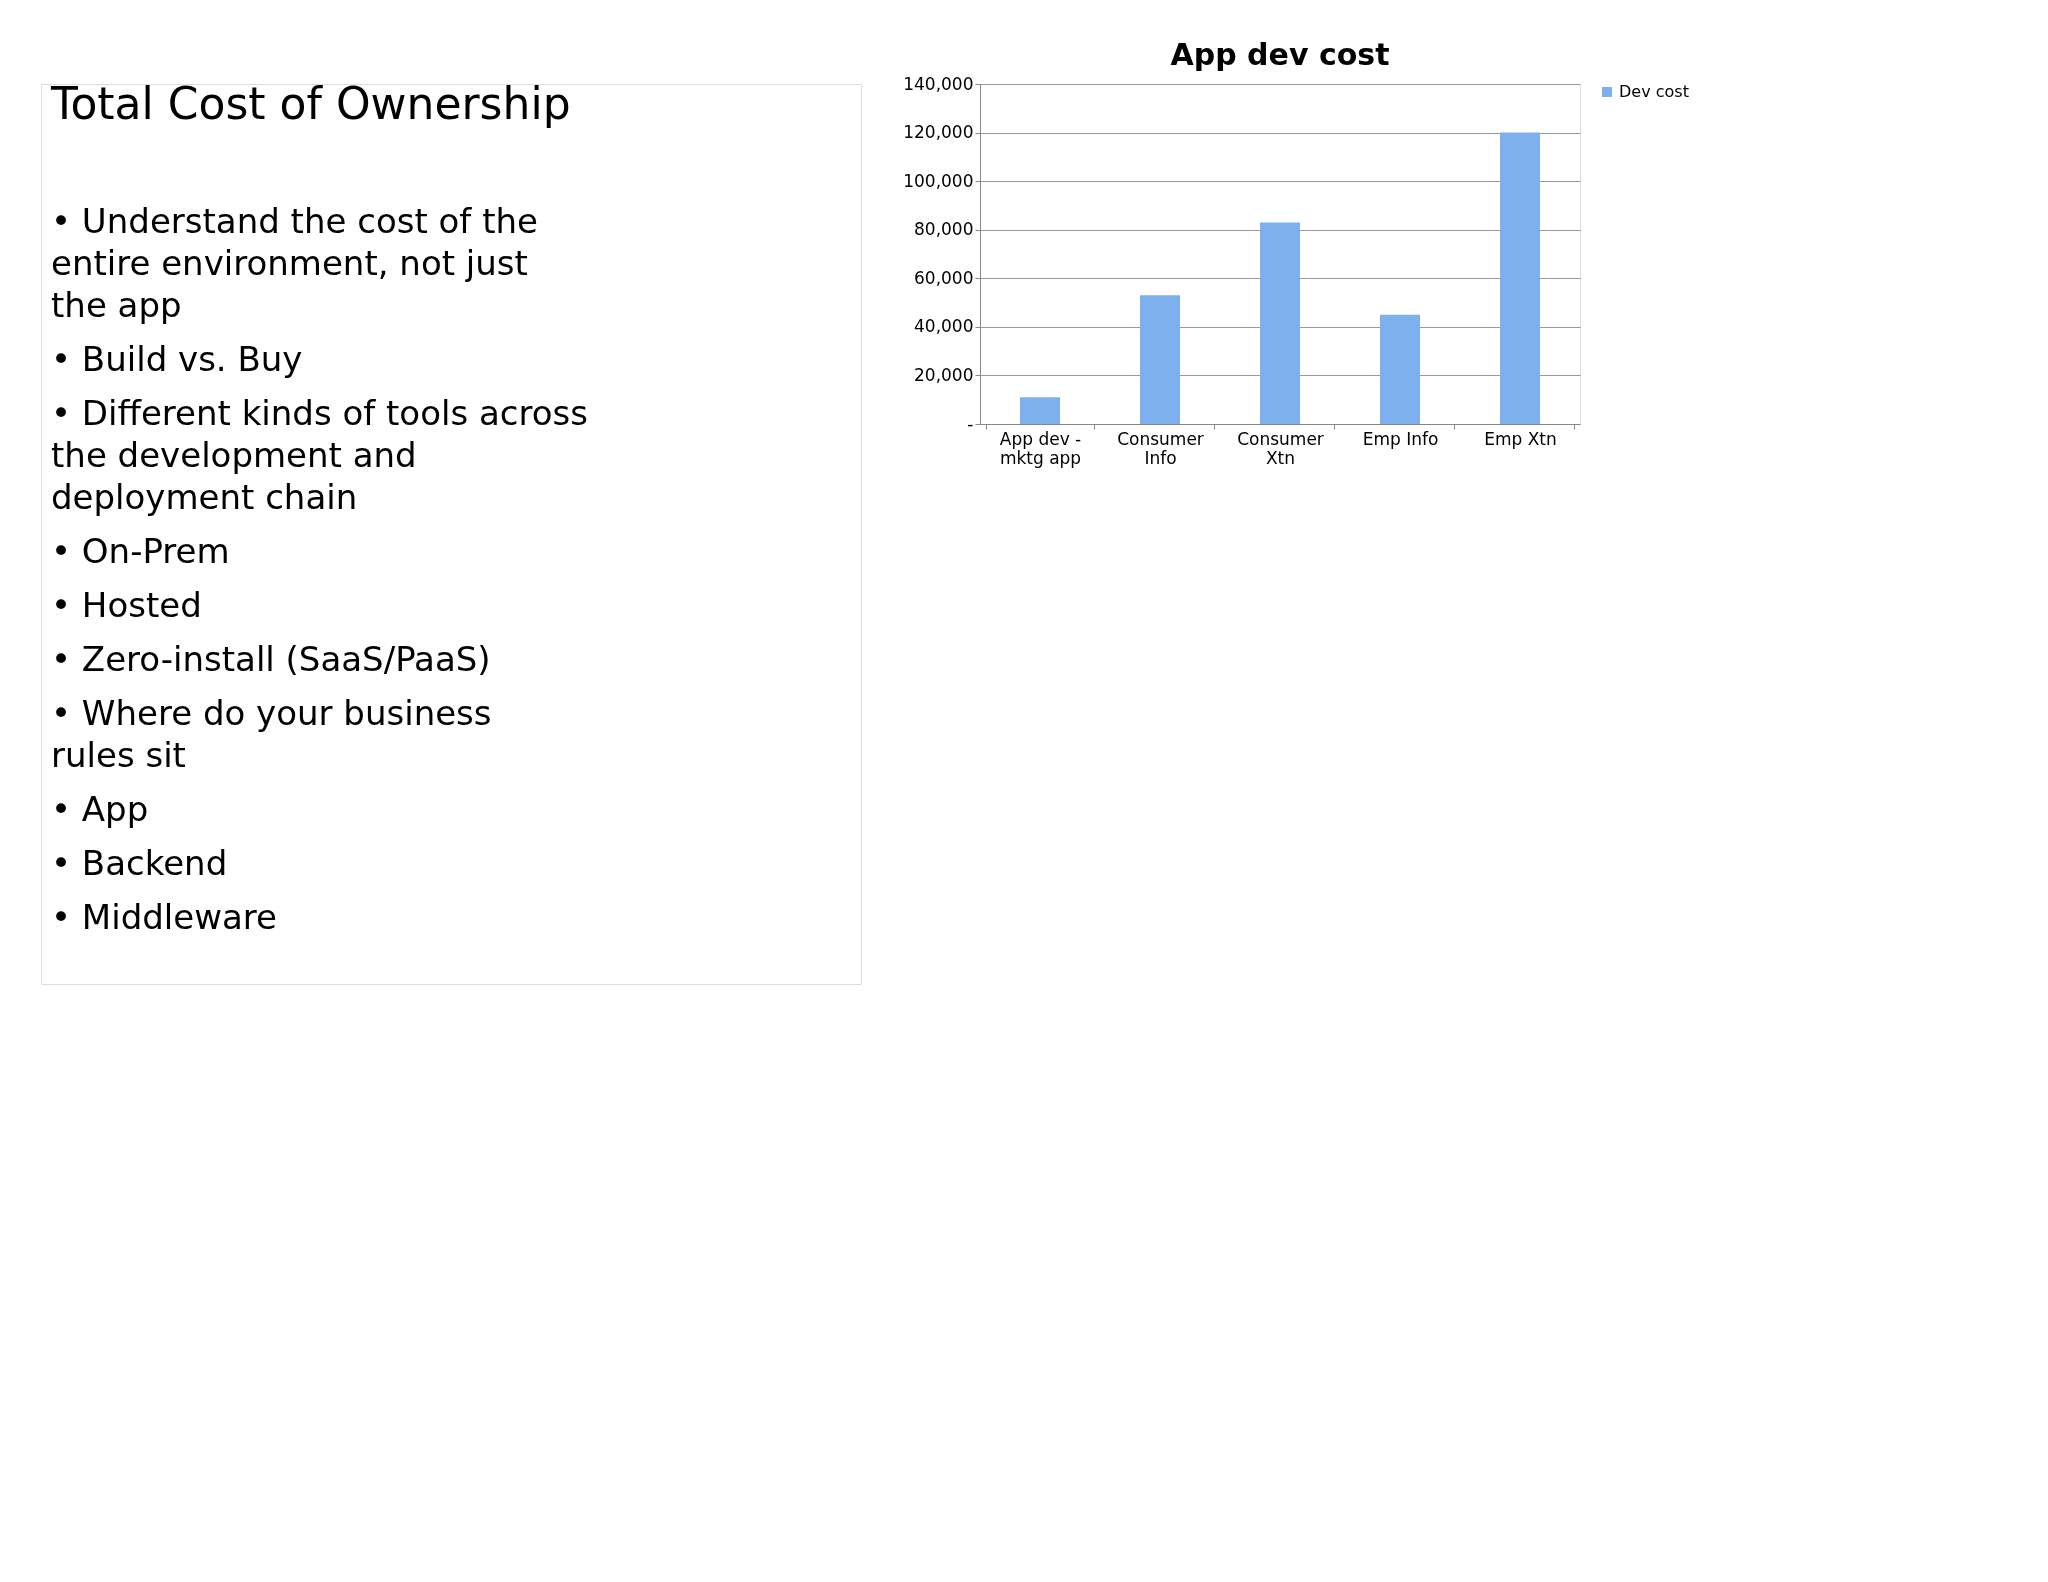 The height and width of the screenshot is (1582, 2048). What do you see at coordinates (294, 263) in the screenshot?
I see `text: • Understand the cost of the entire environment, not just the app` at bounding box center [294, 263].